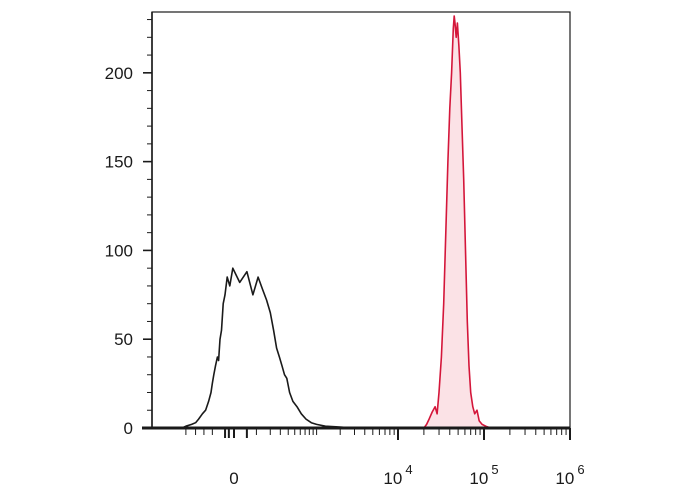 The image size is (688, 495). What do you see at coordinates (569, 475) in the screenshot?
I see `x-tick-label: 10 6` at bounding box center [569, 475].